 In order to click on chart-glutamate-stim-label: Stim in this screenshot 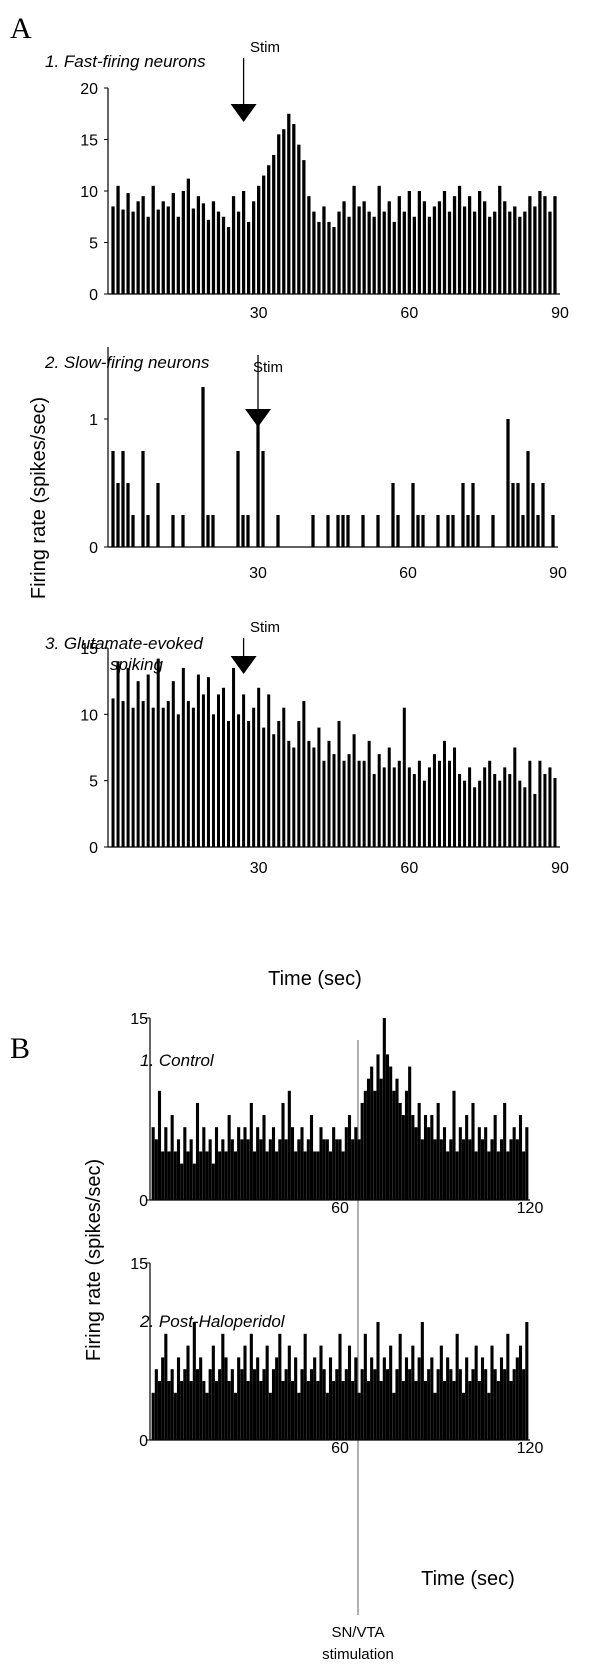, I will do `click(265, 627)`.